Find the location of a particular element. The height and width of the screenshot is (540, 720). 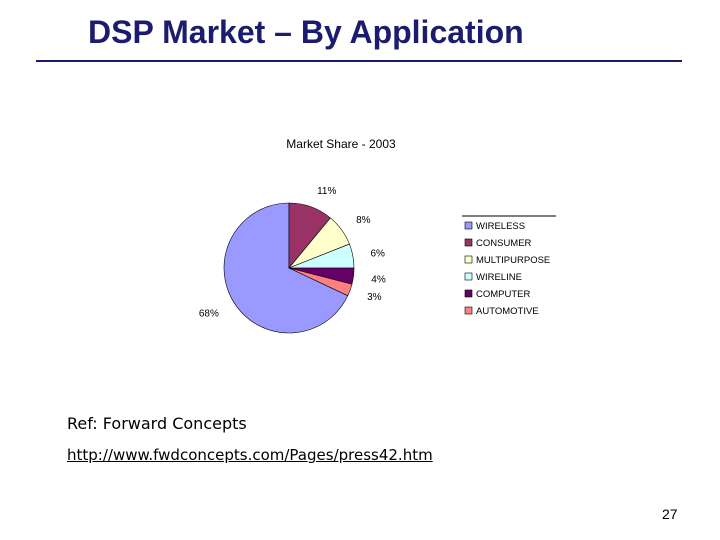

pie-value-label: 8% is located at coordinates (363, 220).